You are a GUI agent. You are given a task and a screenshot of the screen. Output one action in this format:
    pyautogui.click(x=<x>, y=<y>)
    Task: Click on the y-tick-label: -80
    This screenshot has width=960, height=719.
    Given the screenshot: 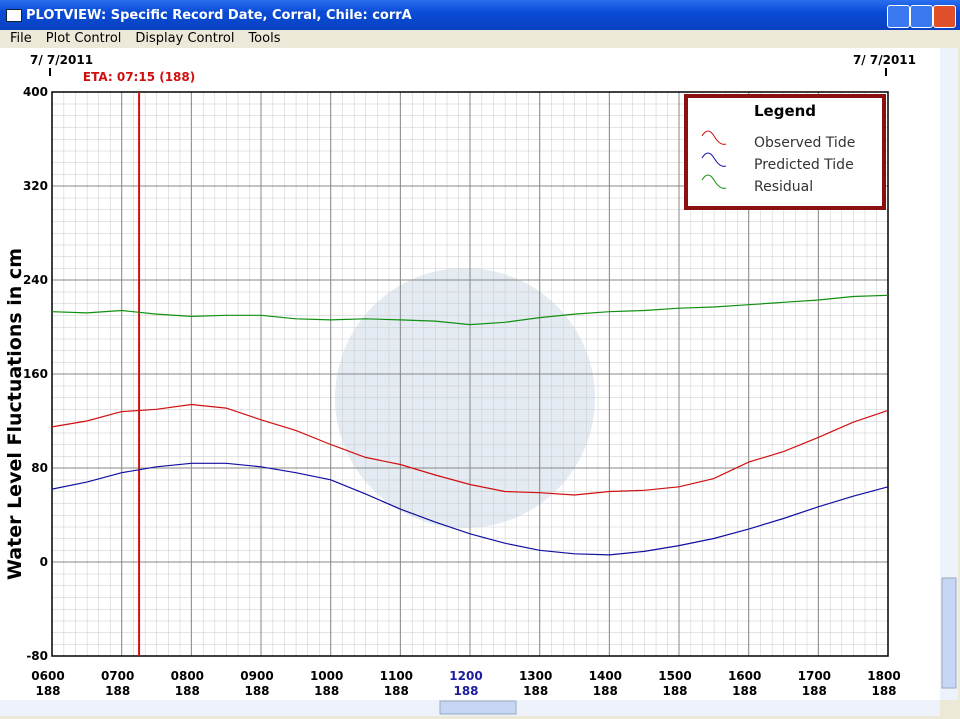 What is the action you would take?
    pyautogui.click(x=37, y=656)
    